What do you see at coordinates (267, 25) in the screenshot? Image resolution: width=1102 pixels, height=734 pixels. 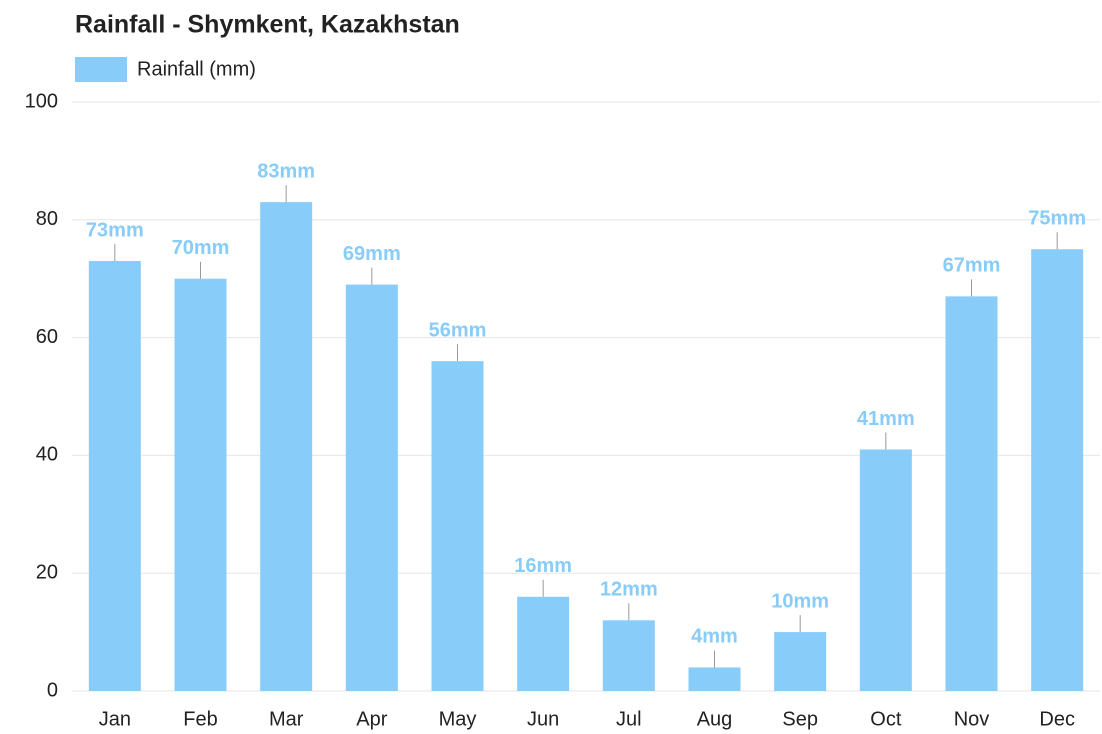 I see `chart-title: Rainfall - Shymkent, Kazakhstan` at bounding box center [267, 25].